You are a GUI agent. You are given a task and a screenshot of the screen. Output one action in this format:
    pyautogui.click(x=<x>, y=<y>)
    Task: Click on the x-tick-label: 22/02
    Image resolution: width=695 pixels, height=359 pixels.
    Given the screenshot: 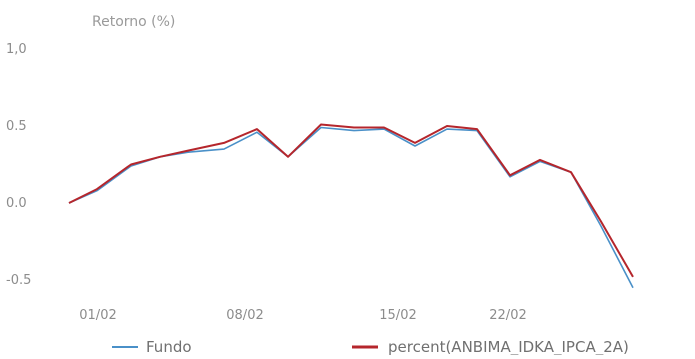 What is the action you would take?
    pyautogui.click(x=507, y=315)
    